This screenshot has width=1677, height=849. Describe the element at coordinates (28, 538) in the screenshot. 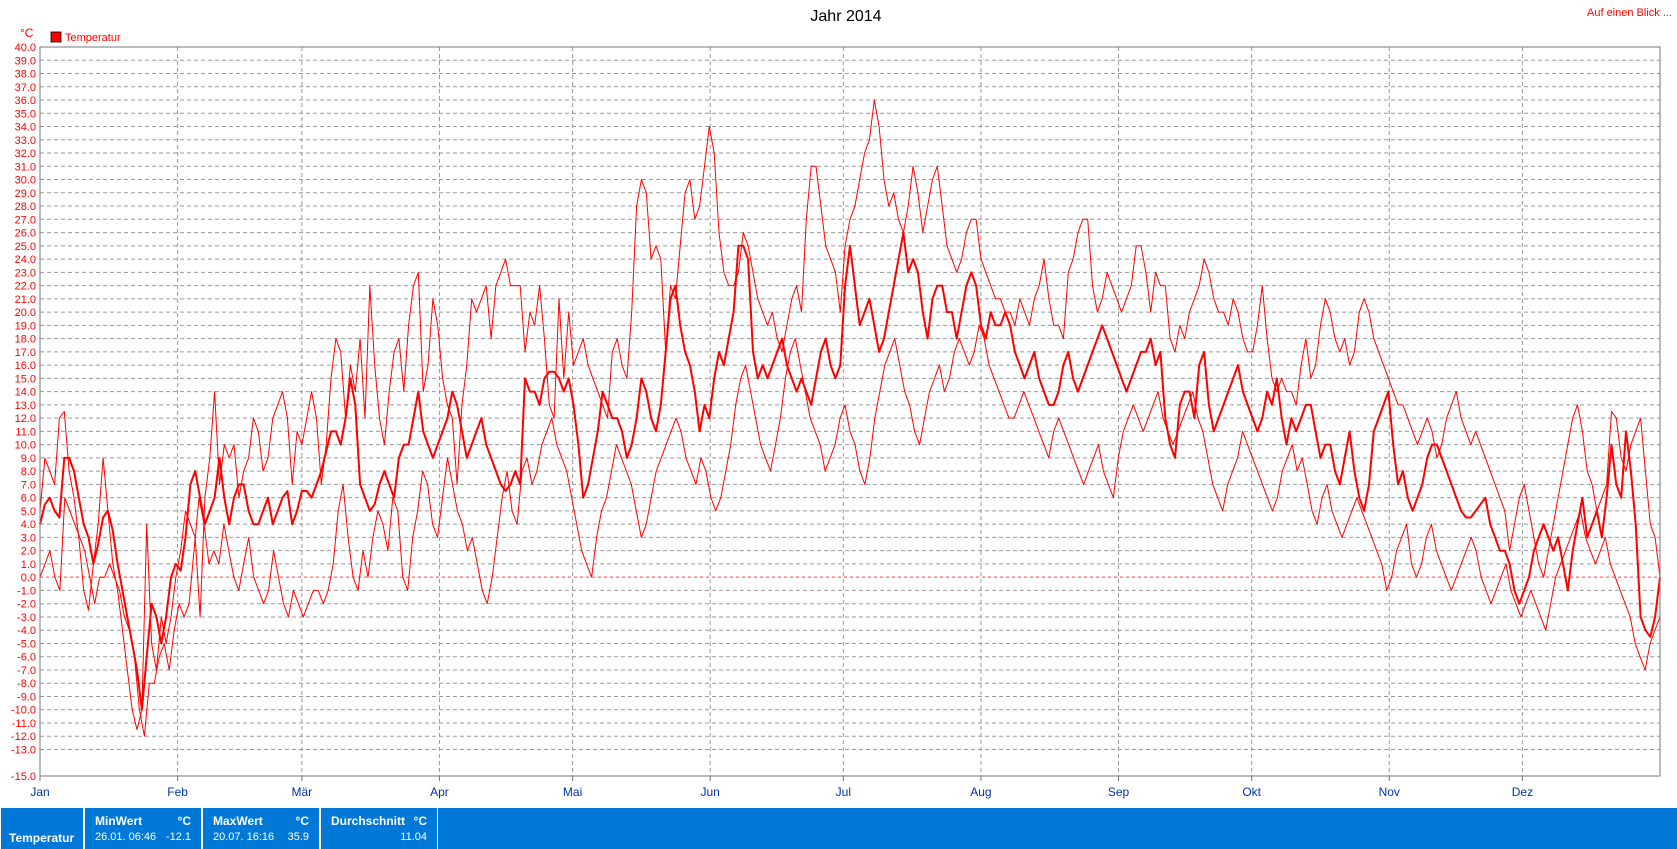

I see `y-tick-label: 3.0` at that location.